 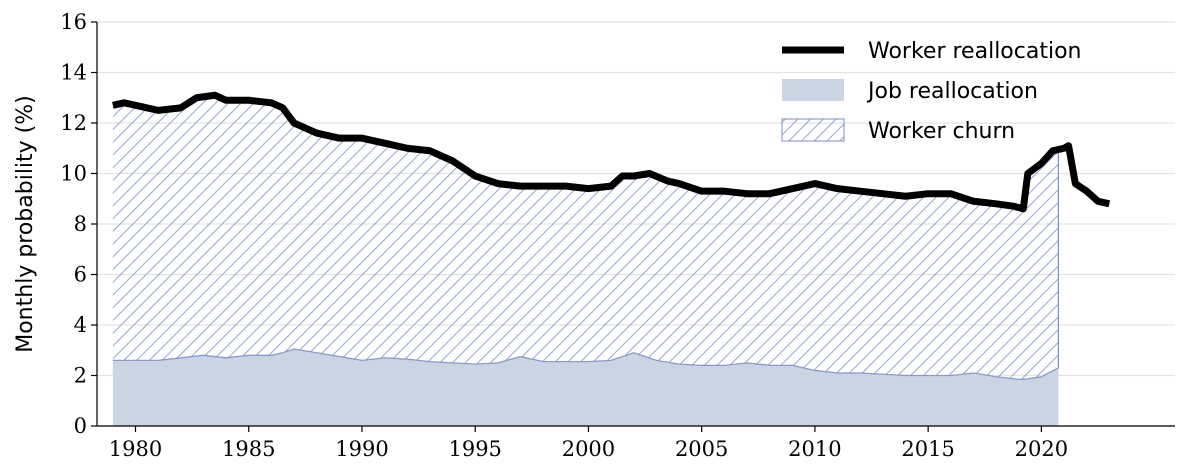 I want to click on y-tick-label: 16, so click(x=73, y=22).